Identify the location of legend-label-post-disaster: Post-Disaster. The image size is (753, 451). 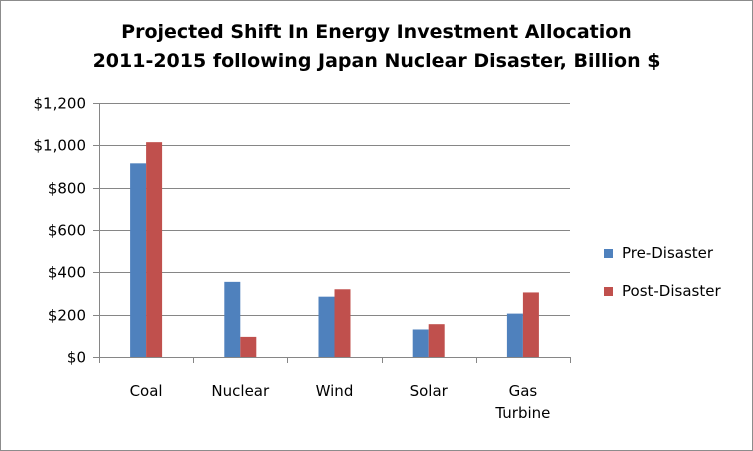
(671, 291).